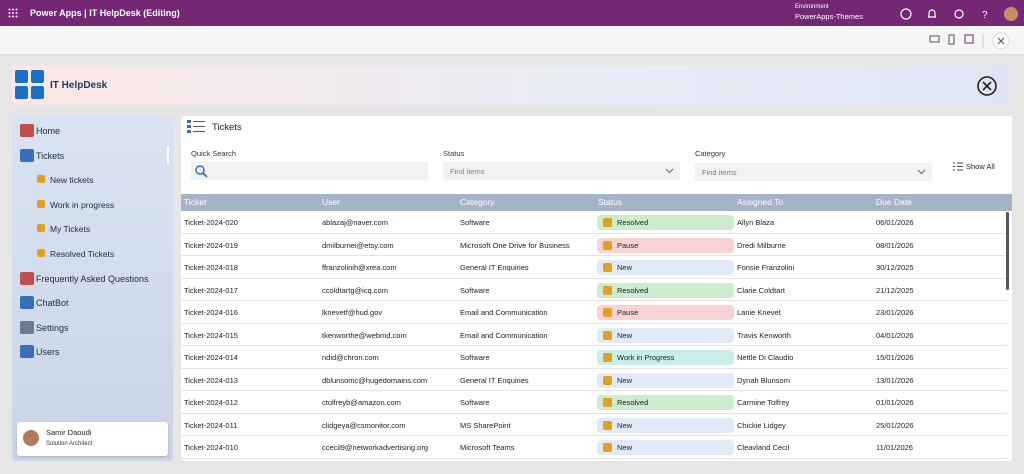 The image size is (1024, 474). Describe the element at coordinates (331, 202) in the screenshot. I see `column-header: User` at that location.